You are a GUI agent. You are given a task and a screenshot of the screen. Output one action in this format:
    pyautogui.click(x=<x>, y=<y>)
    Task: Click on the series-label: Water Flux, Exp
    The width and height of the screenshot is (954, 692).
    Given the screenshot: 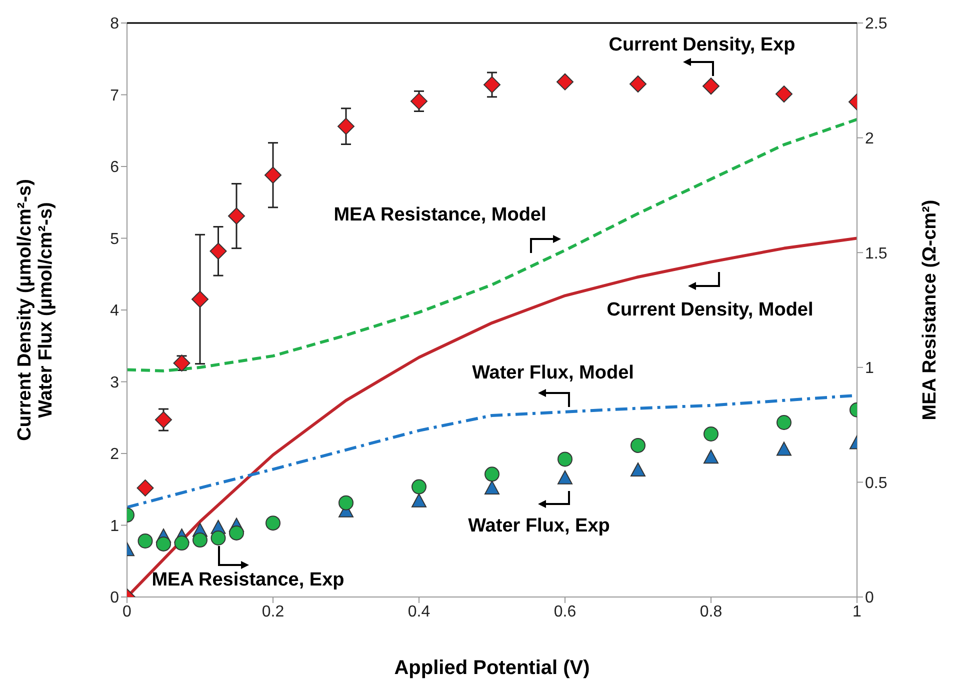 What is the action you would take?
    pyautogui.click(x=539, y=526)
    